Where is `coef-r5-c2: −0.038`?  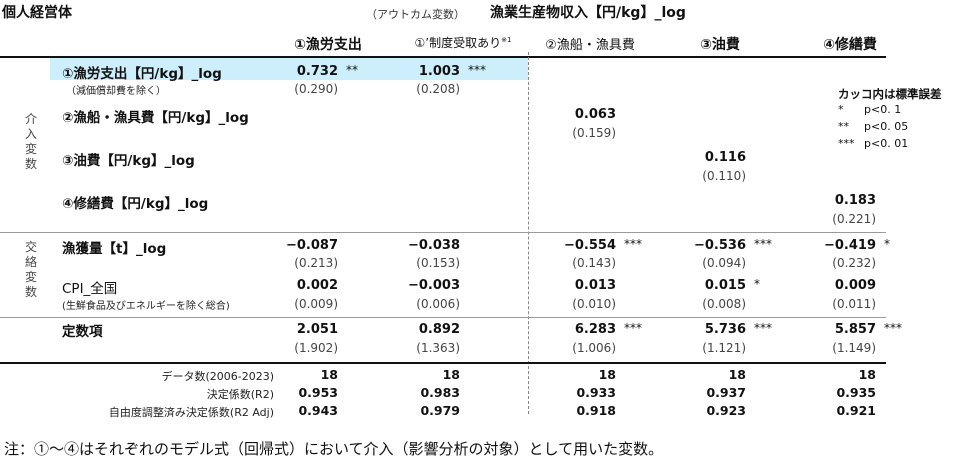 coef-r5-c2: −0.038 is located at coordinates (433, 245).